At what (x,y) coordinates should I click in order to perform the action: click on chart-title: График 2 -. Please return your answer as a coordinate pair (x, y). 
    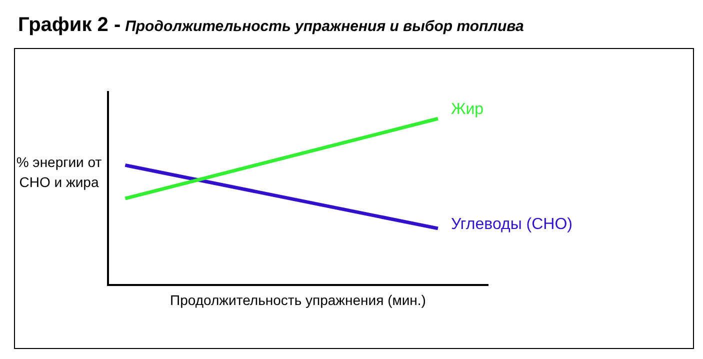
    Looking at the image, I should click on (69, 25).